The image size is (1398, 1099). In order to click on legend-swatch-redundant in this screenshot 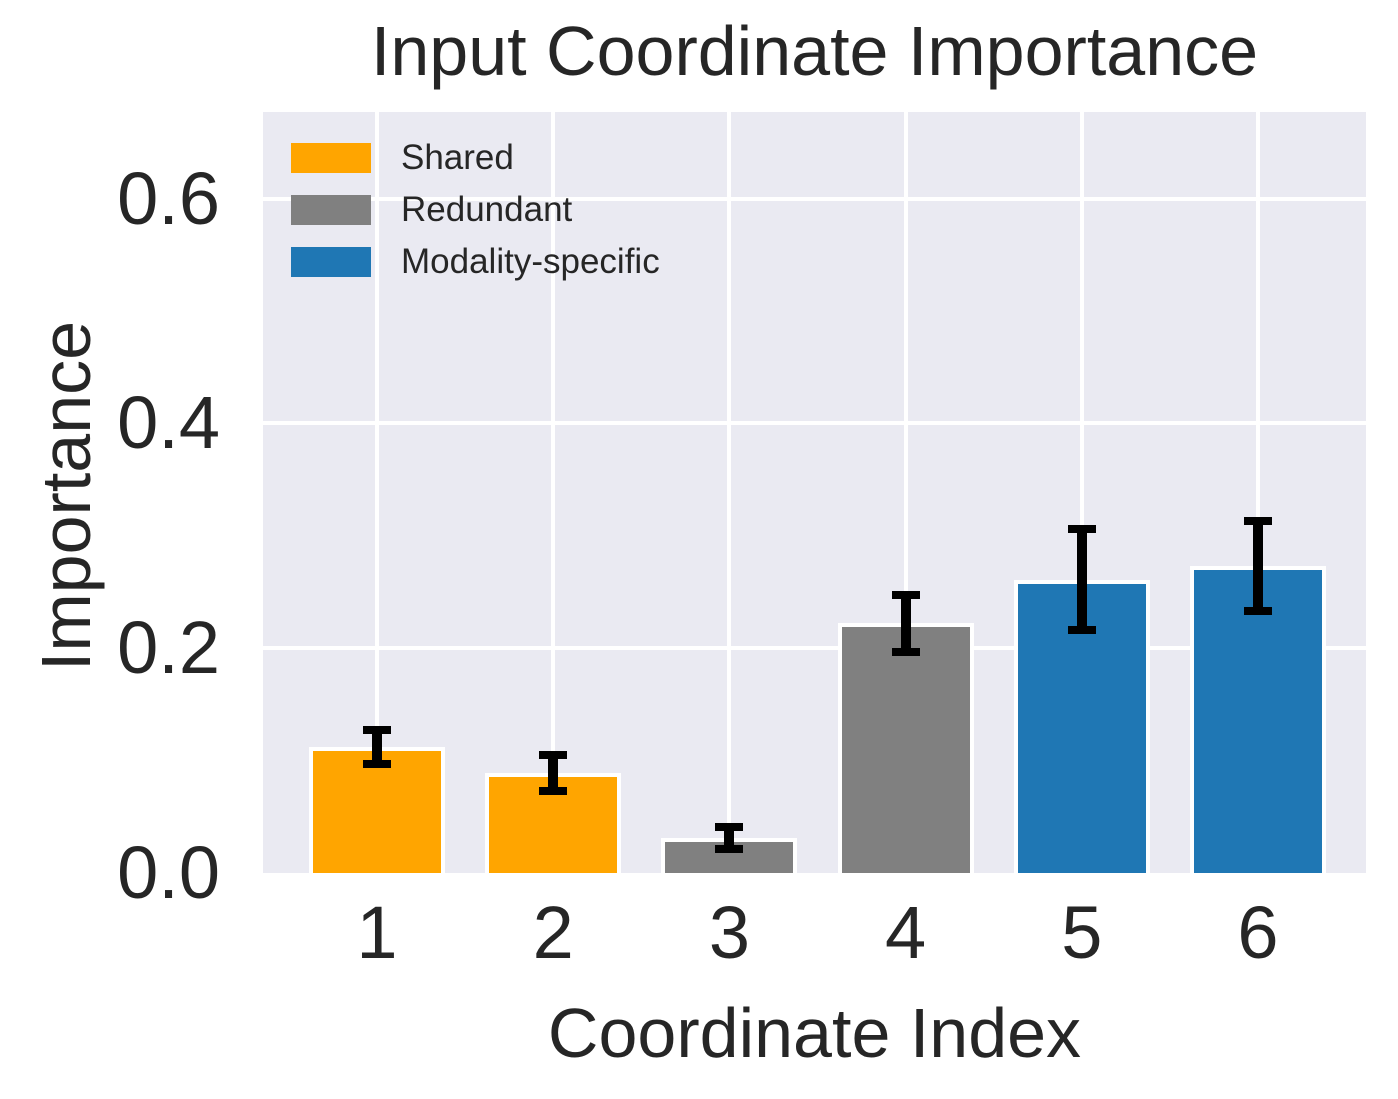, I will do `click(331, 210)`.